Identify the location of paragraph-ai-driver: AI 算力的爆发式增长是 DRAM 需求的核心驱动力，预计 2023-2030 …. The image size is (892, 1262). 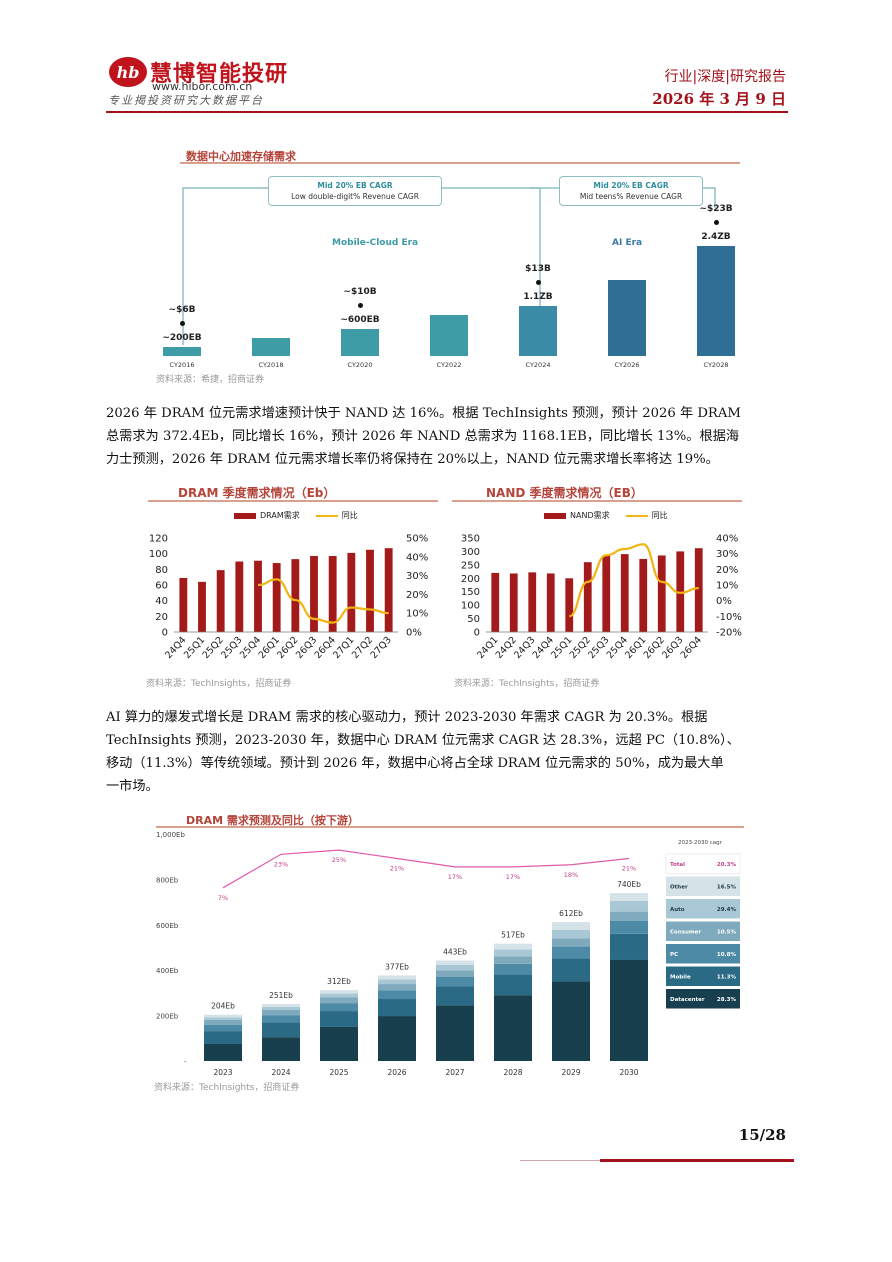
(448, 752).